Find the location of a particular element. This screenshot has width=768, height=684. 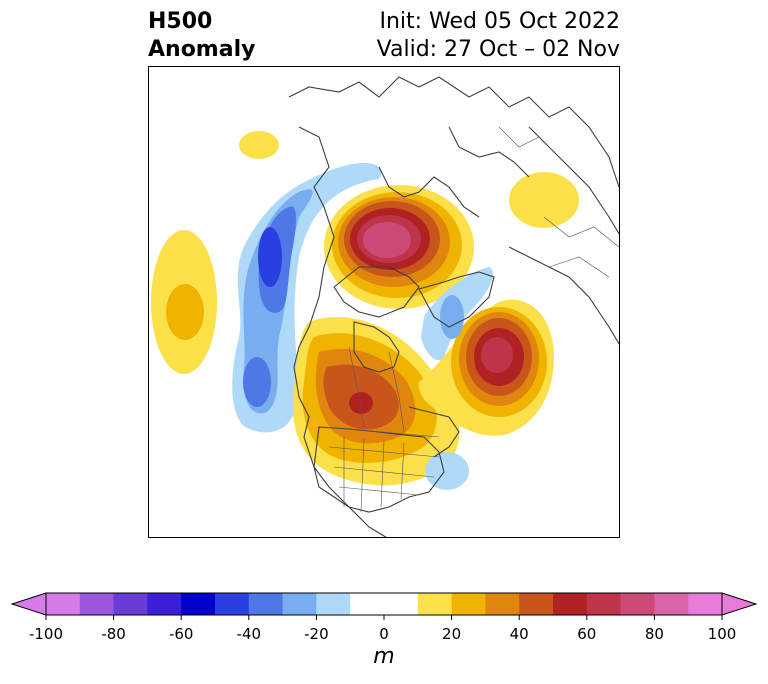

negative-anomaly-western-atlantic is located at coordinates (447, 471).